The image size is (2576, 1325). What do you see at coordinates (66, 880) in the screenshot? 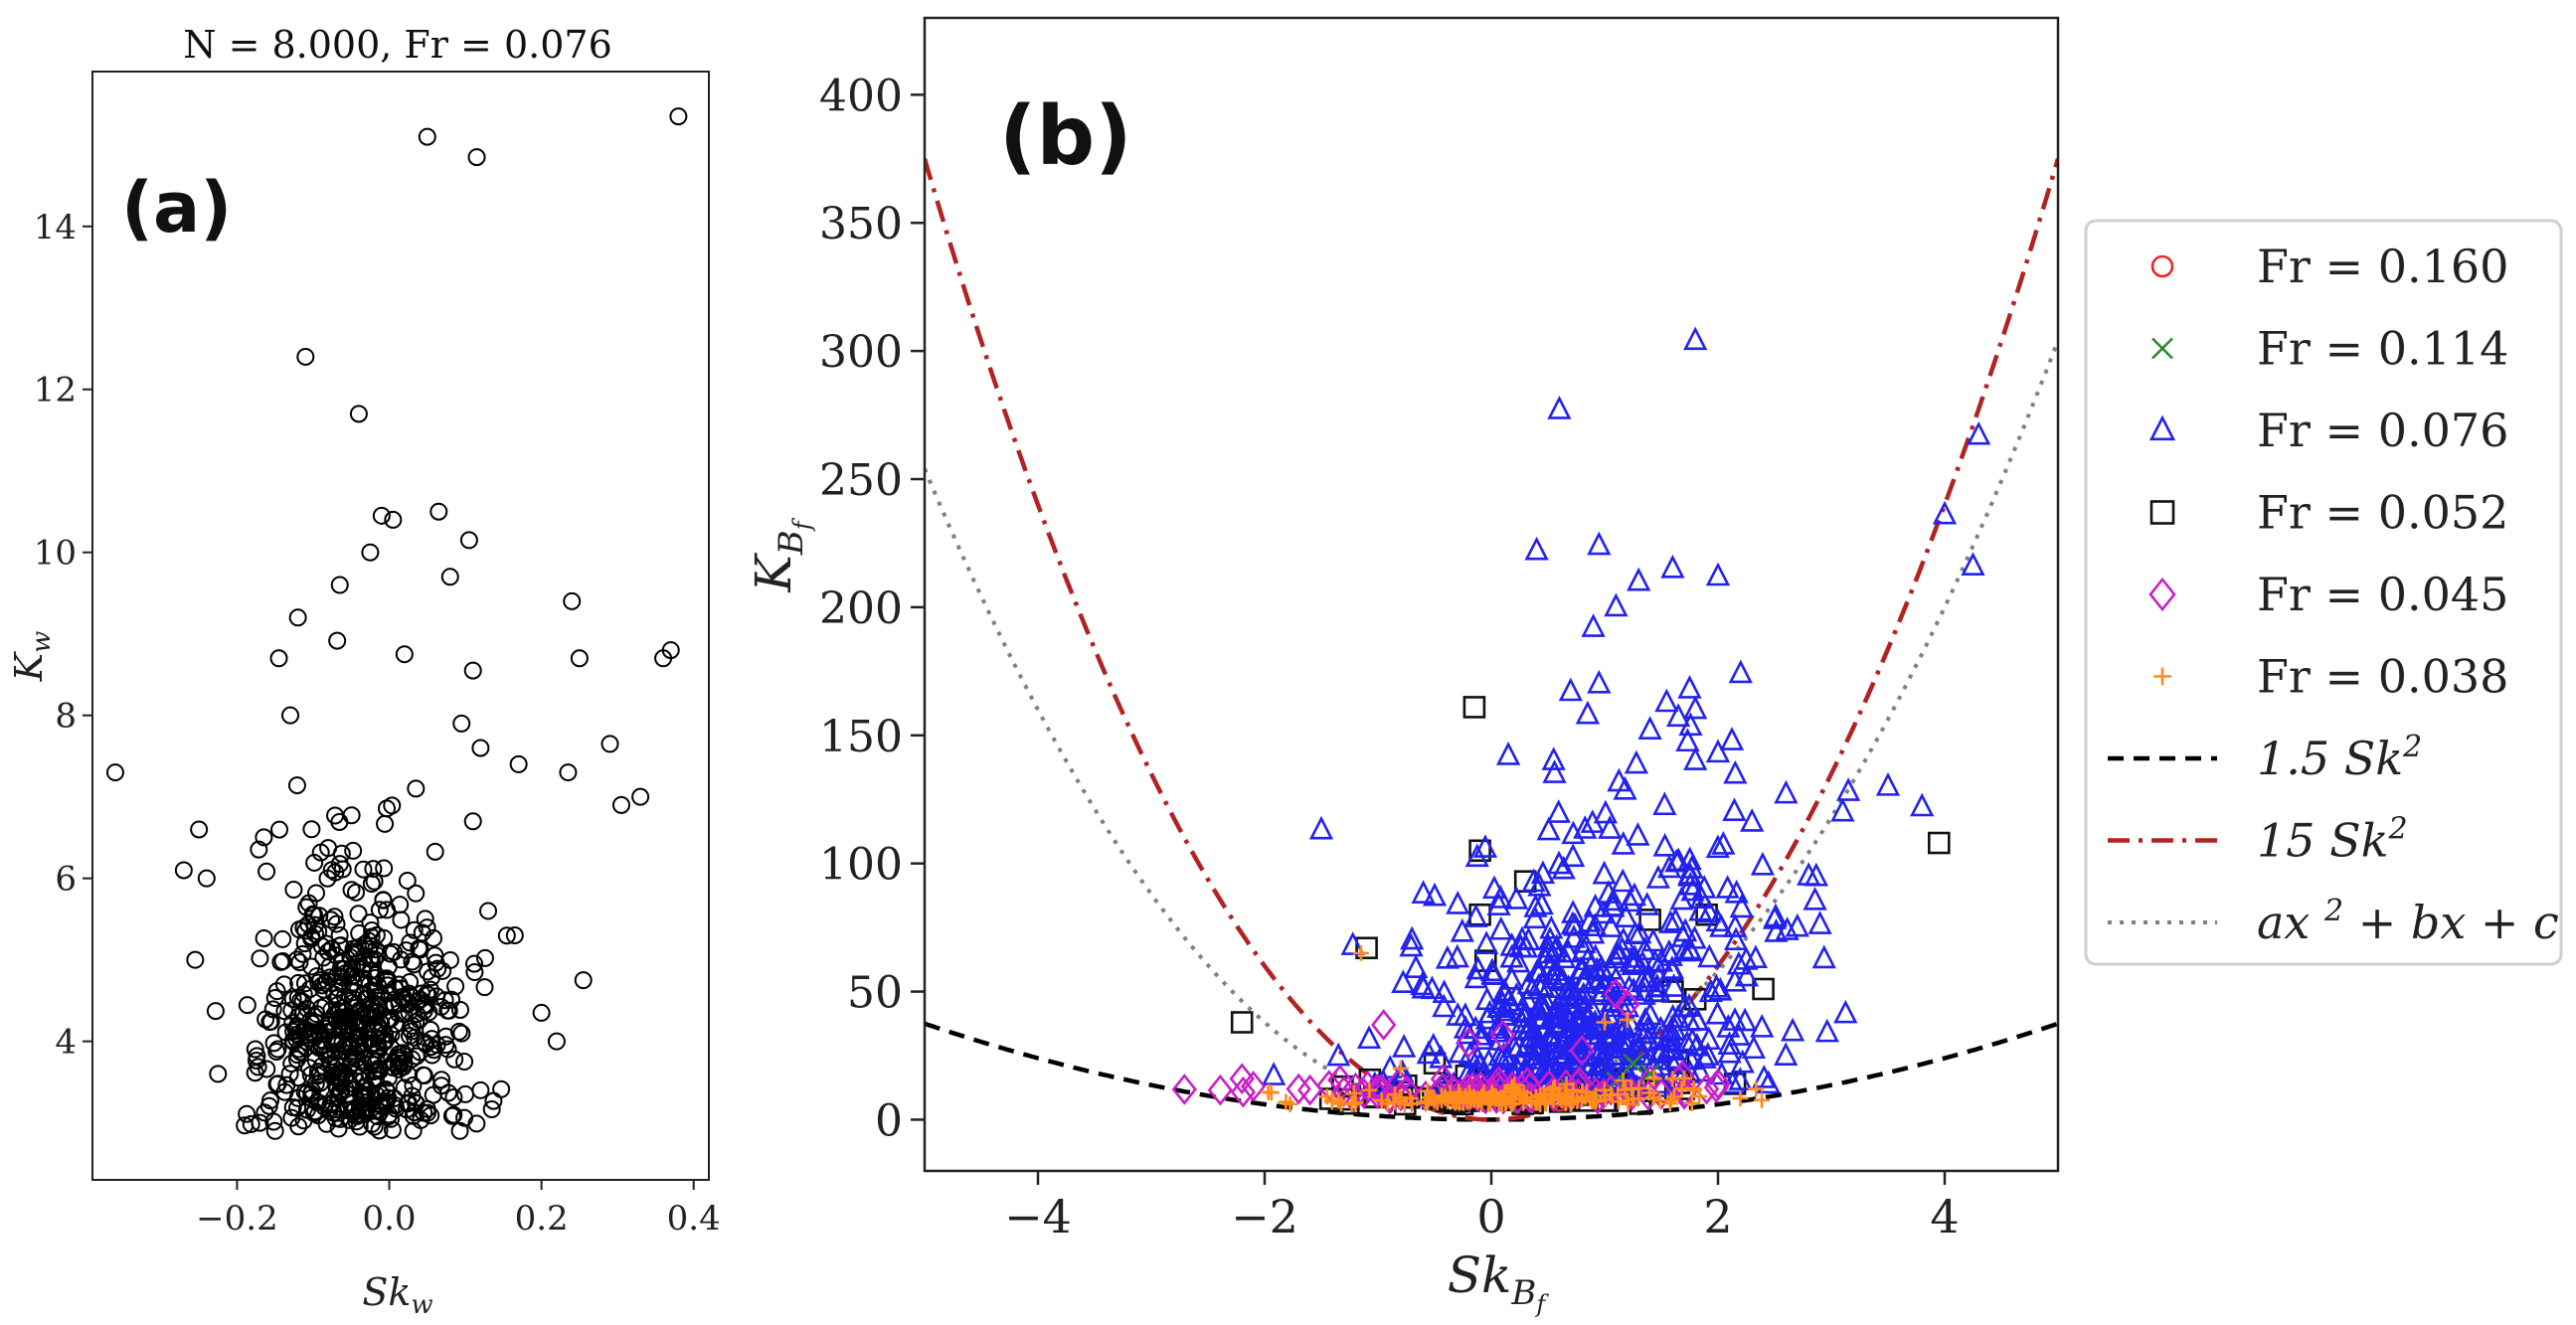
I see `panel-a-ytick-label: 6` at bounding box center [66, 880].